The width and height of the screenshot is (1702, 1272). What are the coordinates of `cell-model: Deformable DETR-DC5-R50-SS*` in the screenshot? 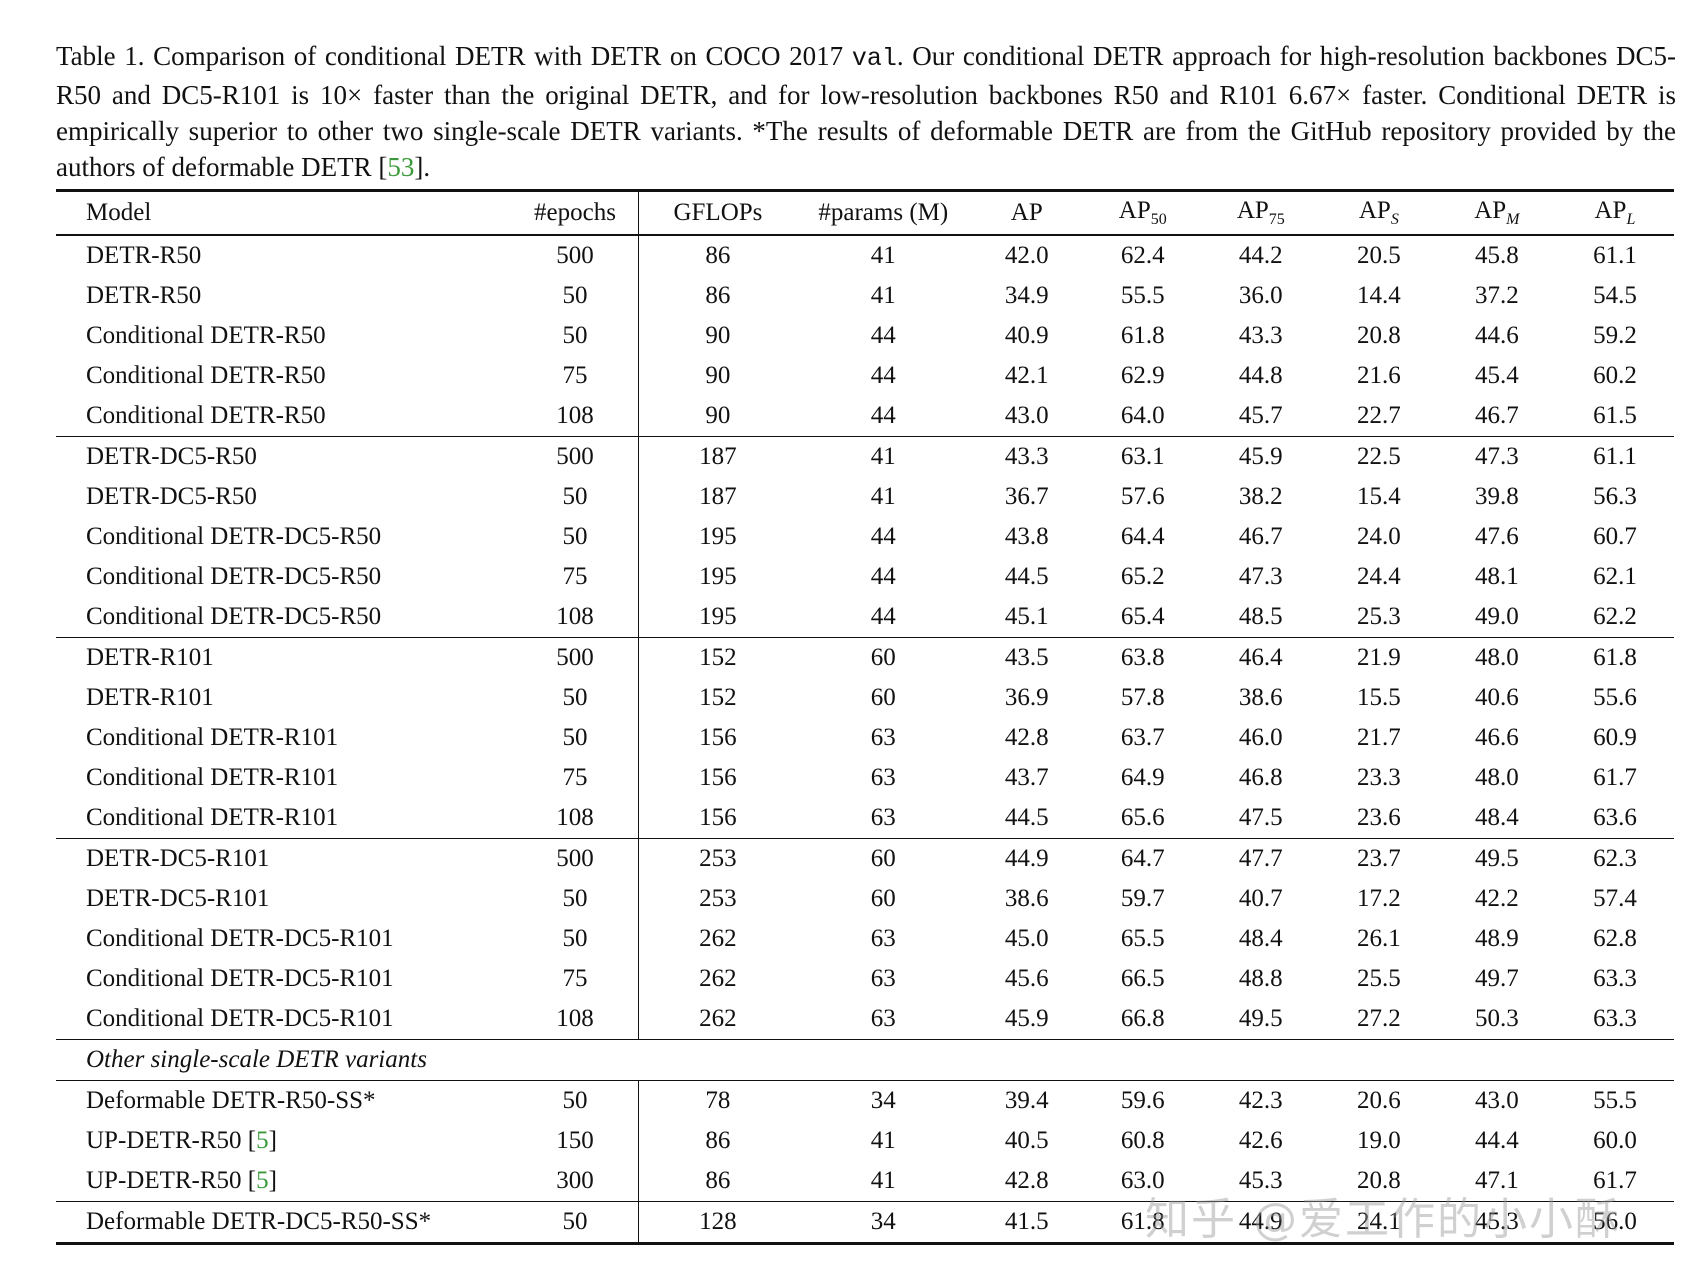 It's located at (284, 1223).